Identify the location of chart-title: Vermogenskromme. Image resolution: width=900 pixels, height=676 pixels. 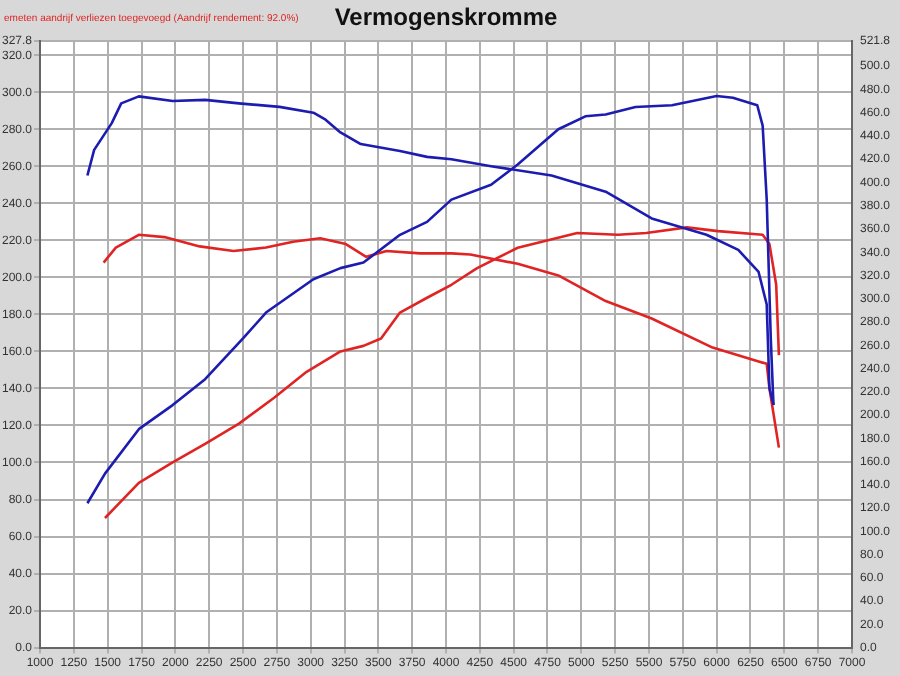
(446, 17).